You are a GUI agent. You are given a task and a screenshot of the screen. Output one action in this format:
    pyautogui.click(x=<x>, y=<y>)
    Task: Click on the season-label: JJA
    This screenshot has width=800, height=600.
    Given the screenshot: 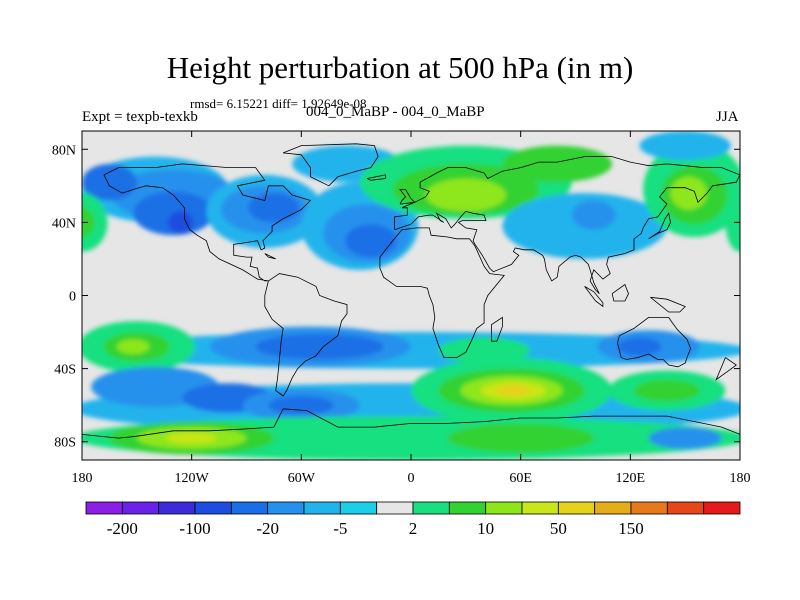 What is the action you would take?
    pyautogui.click(x=727, y=117)
    